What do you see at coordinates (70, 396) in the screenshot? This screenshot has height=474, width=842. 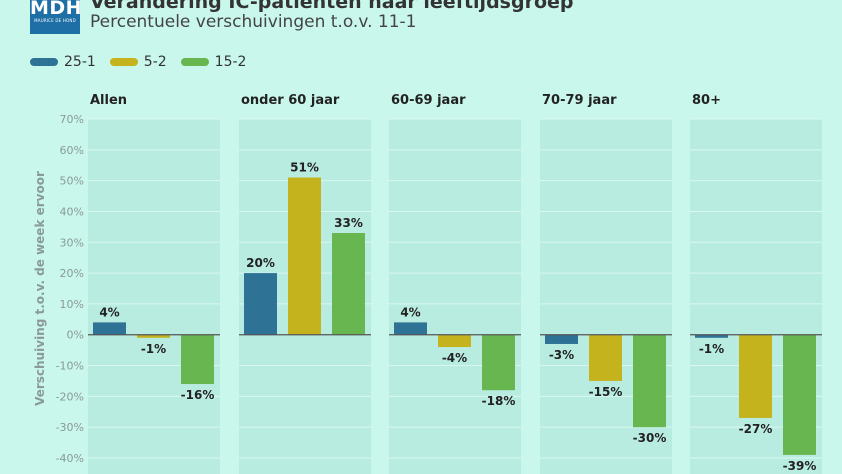 I see `y-tick-label: -20%` at bounding box center [70, 396].